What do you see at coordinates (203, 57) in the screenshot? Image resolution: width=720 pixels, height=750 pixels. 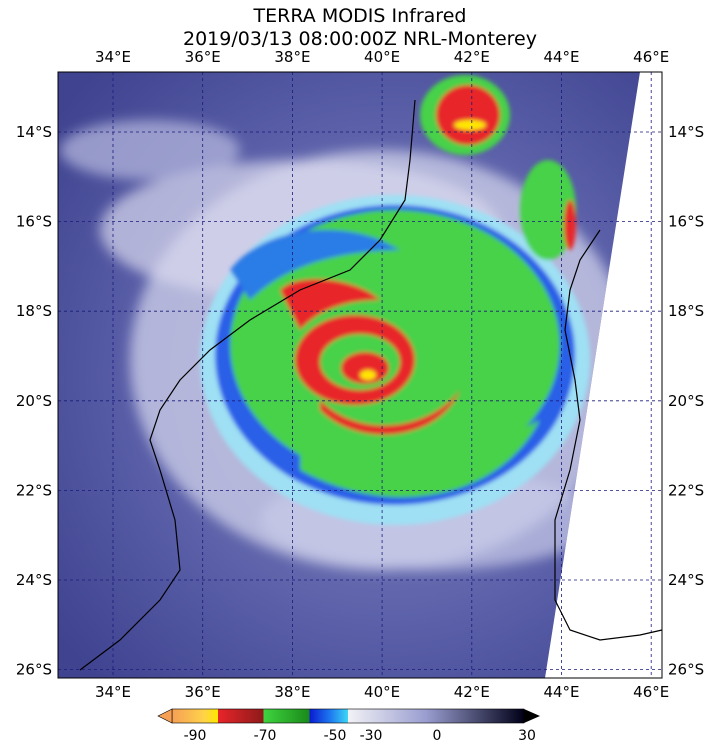 I see `lon-label-top: 36°E` at bounding box center [203, 57].